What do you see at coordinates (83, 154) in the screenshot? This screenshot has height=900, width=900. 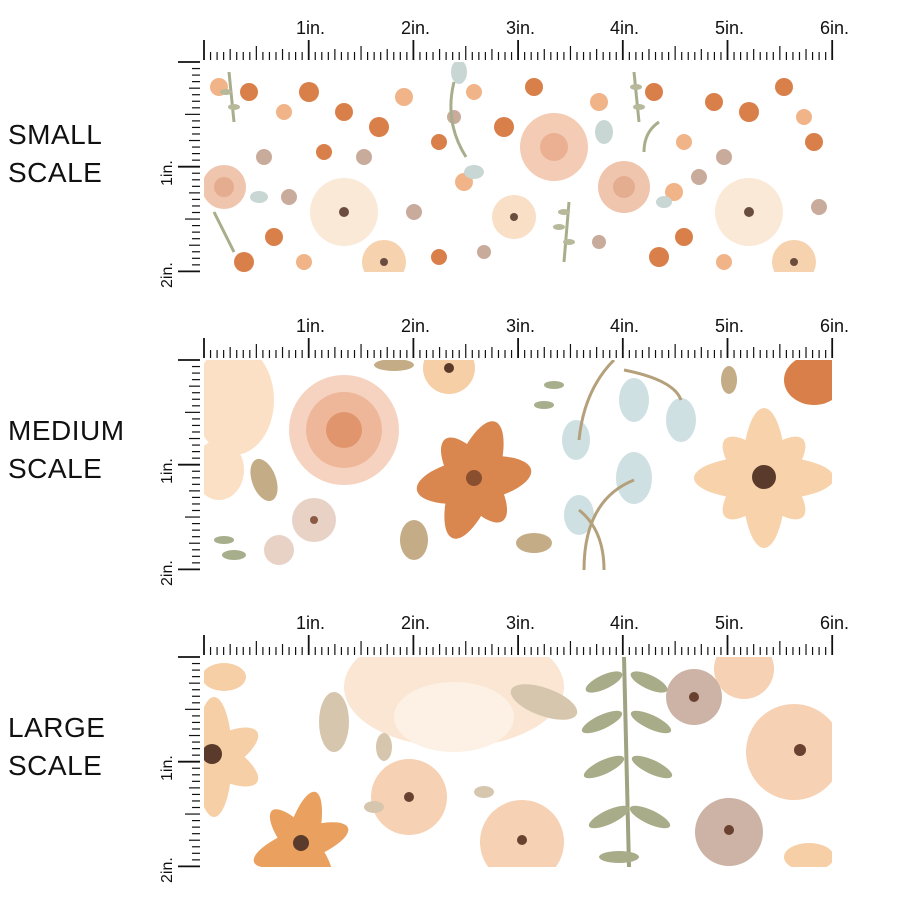 I see `small-scale-label: SMALL SCALE` at bounding box center [83, 154].